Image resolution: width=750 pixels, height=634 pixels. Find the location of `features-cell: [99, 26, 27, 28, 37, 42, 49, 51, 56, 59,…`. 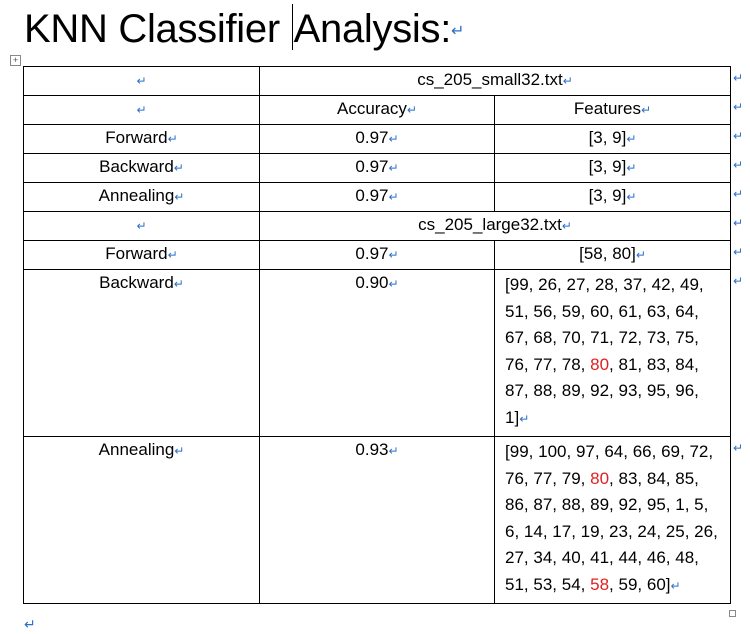

features-cell: [99, 26, 27, 28, 37, 42, 49, 51, 56, 59,… is located at coordinates (612, 353).